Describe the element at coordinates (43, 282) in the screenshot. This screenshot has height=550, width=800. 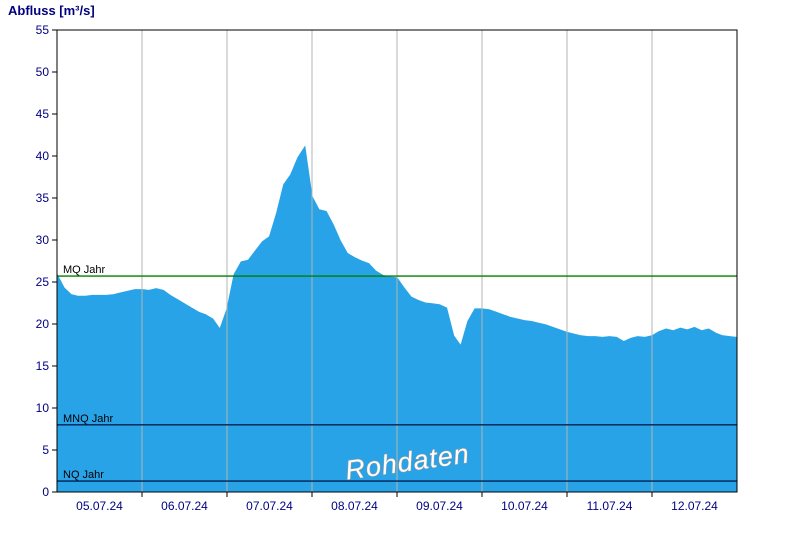
I see `y-tick-label: 25` at that location.